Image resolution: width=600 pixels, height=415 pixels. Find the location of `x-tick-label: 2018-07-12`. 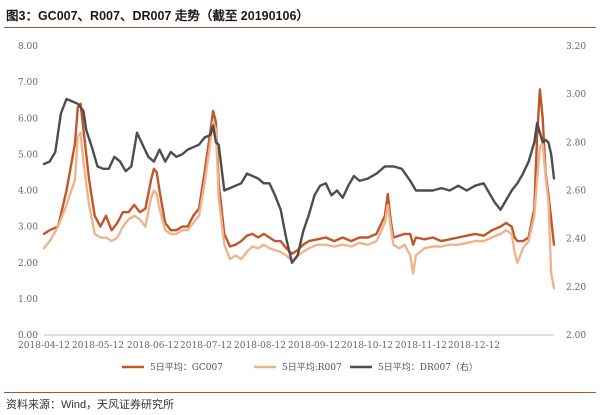

x-tick-label: 2018-07-12 is located at coordinates (206, 346).